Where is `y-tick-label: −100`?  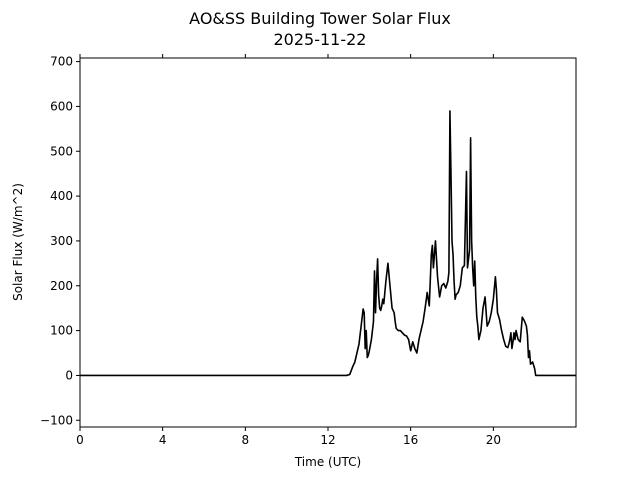 y-tick-label: −100 is located at coordinates (56, 420).